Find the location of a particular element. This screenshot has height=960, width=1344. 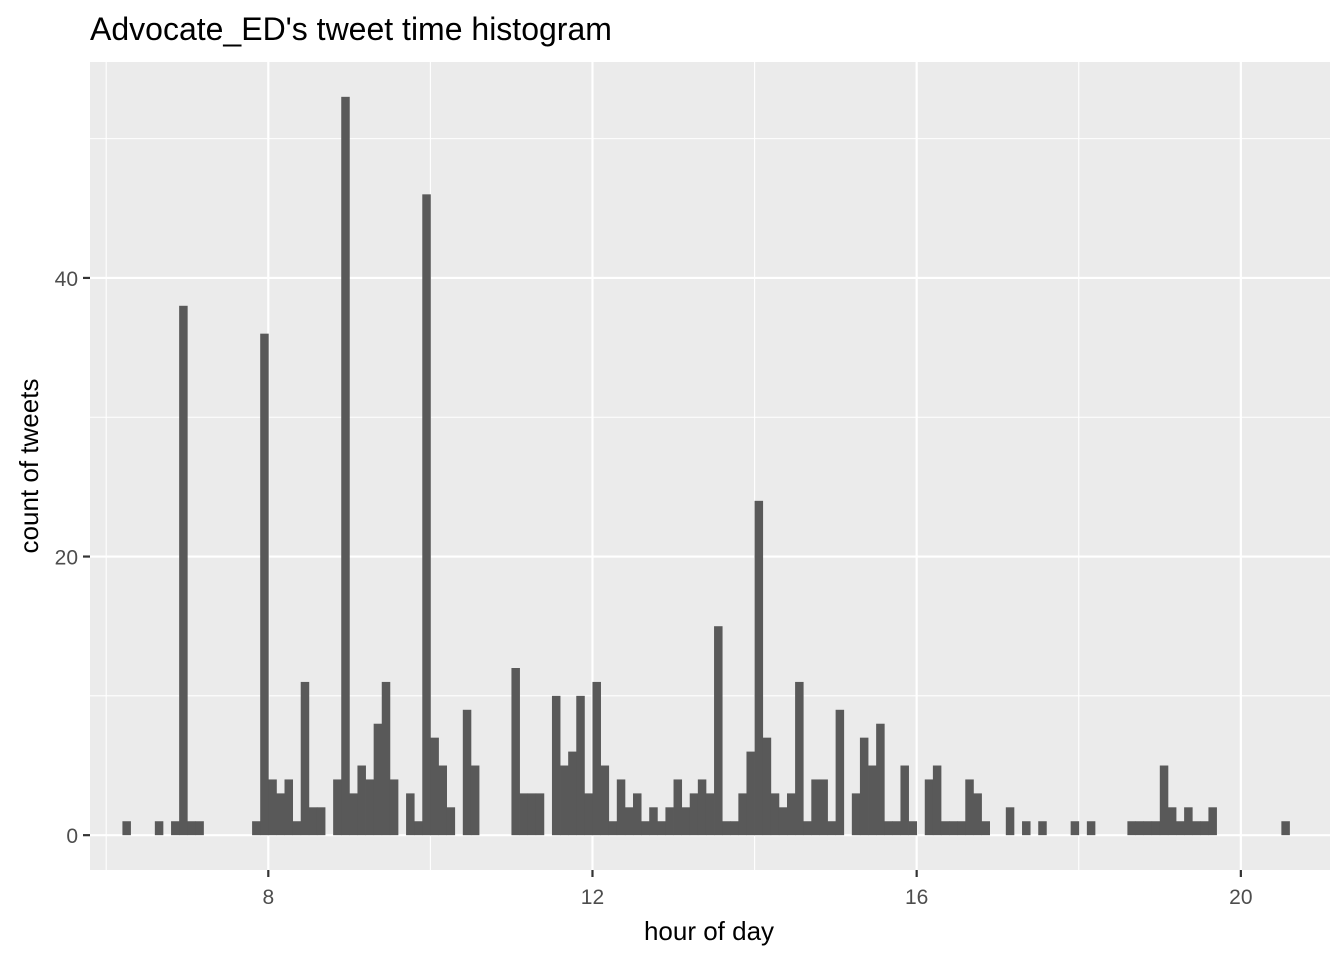

y-axis: 0 20 40 is located at coordinates (72, 558).